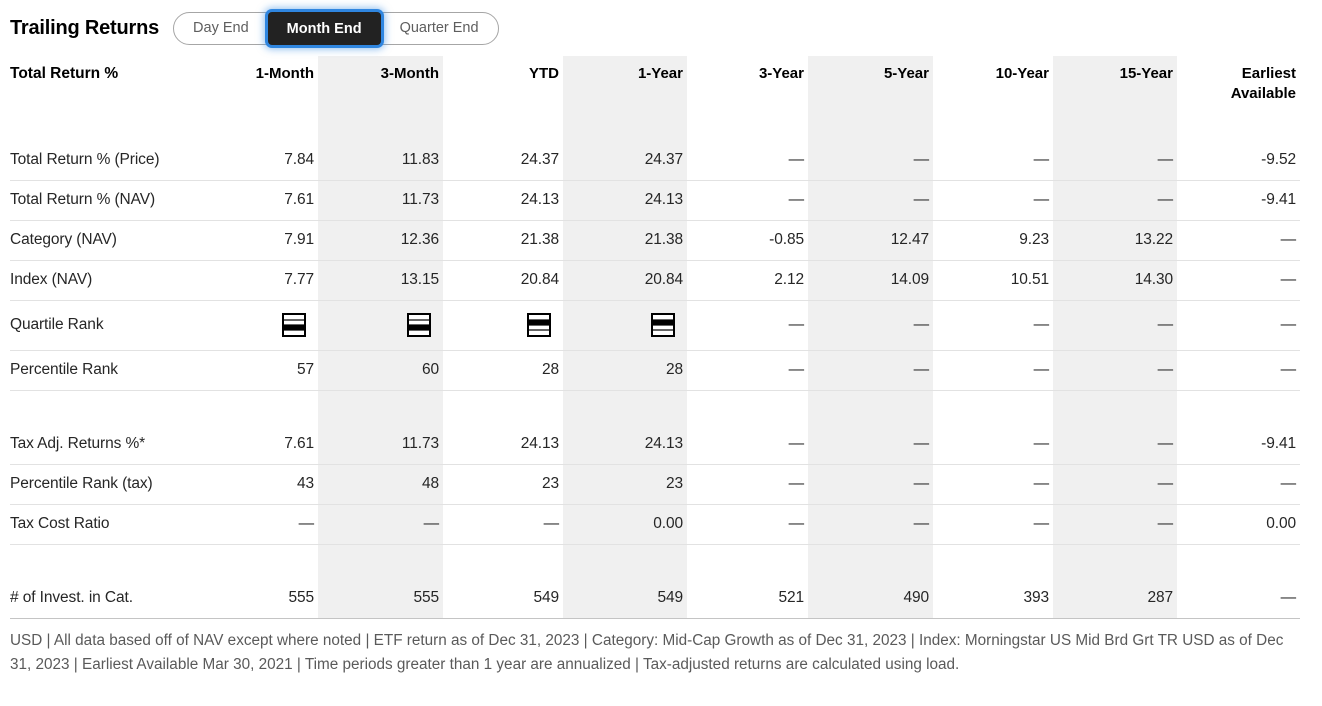  Describe the element at coordinates (324, 28) in the screenshot. I see `tab-month-end: Month End` at that location.